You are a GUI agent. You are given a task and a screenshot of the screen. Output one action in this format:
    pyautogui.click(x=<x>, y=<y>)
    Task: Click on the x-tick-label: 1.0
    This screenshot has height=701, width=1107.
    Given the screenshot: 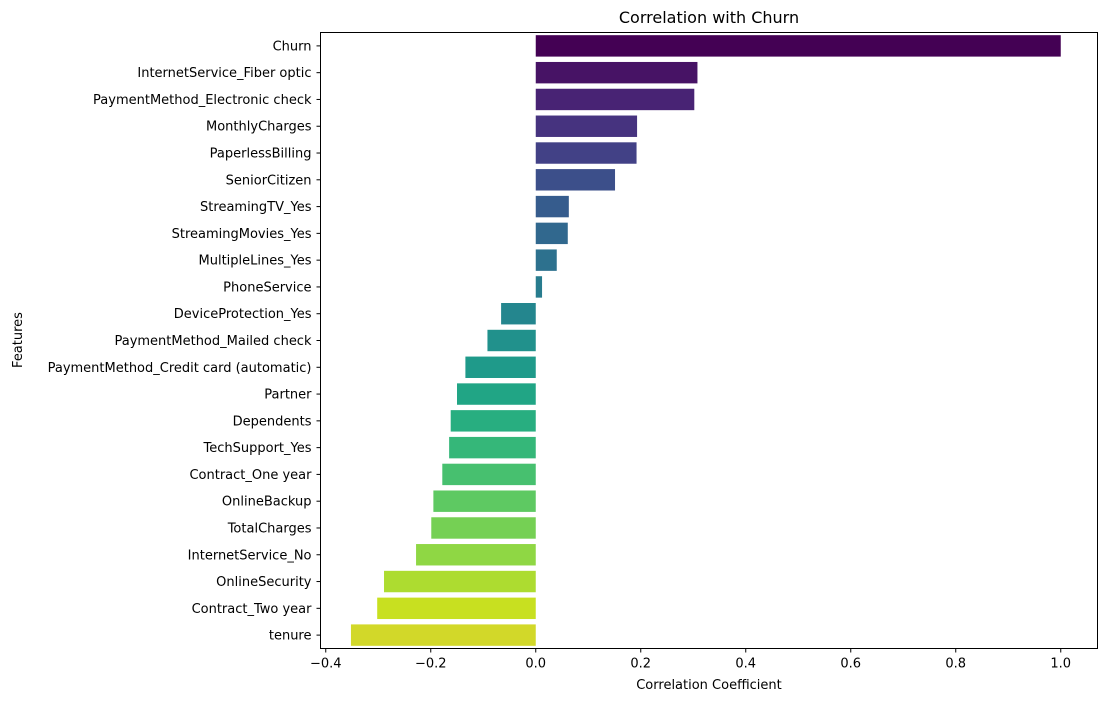 What is the action you would take?
    pyautogui.click(x=1060, y=664)
    